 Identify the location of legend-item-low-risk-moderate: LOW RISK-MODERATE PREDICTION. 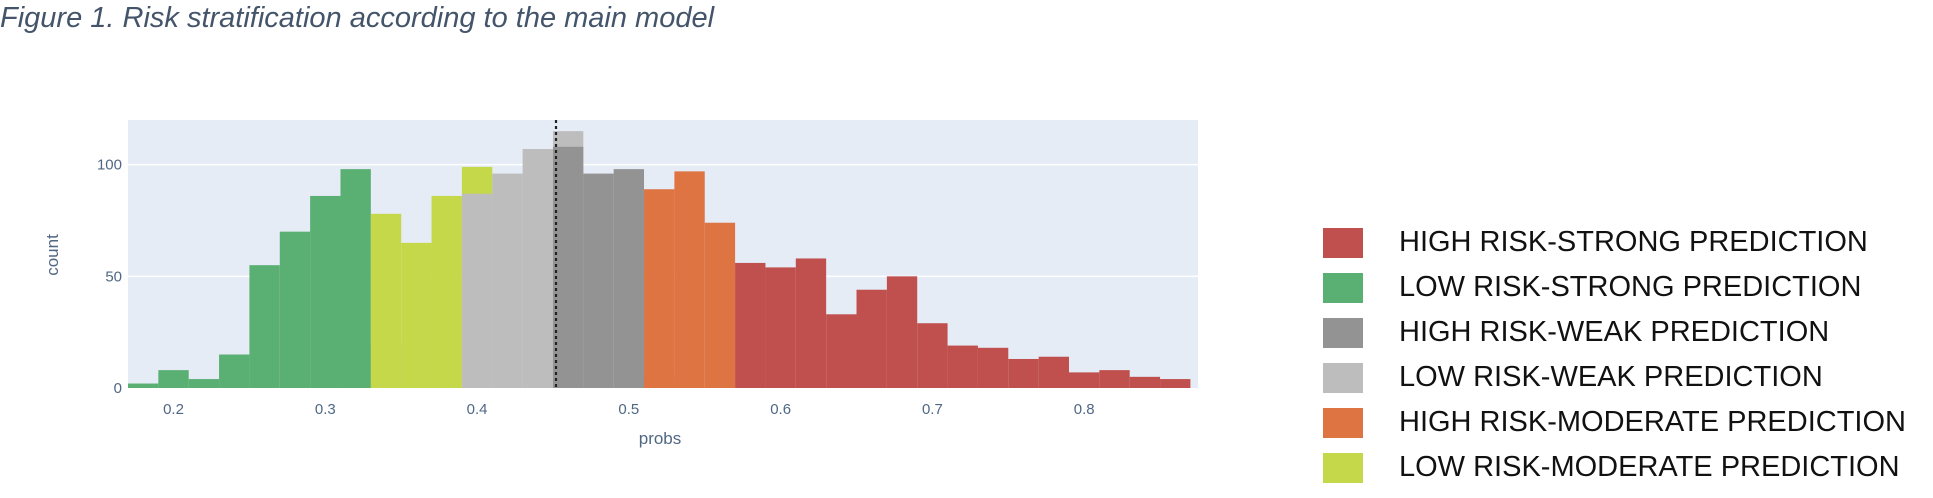
(1614, 467).